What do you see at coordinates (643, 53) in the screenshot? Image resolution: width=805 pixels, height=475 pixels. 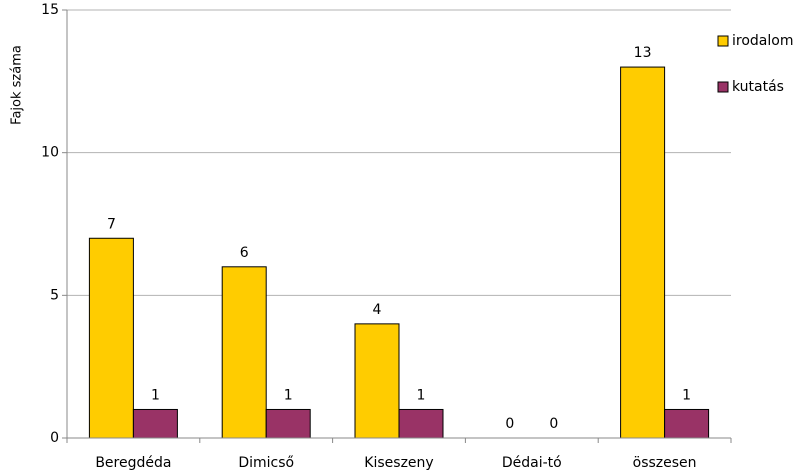 I see `data-label: 13` at bounding box center [643, 53].